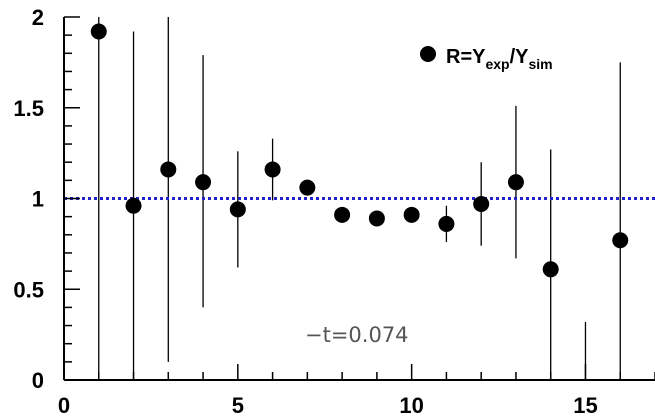  I want to click on legend-marker, so click(428, 54).